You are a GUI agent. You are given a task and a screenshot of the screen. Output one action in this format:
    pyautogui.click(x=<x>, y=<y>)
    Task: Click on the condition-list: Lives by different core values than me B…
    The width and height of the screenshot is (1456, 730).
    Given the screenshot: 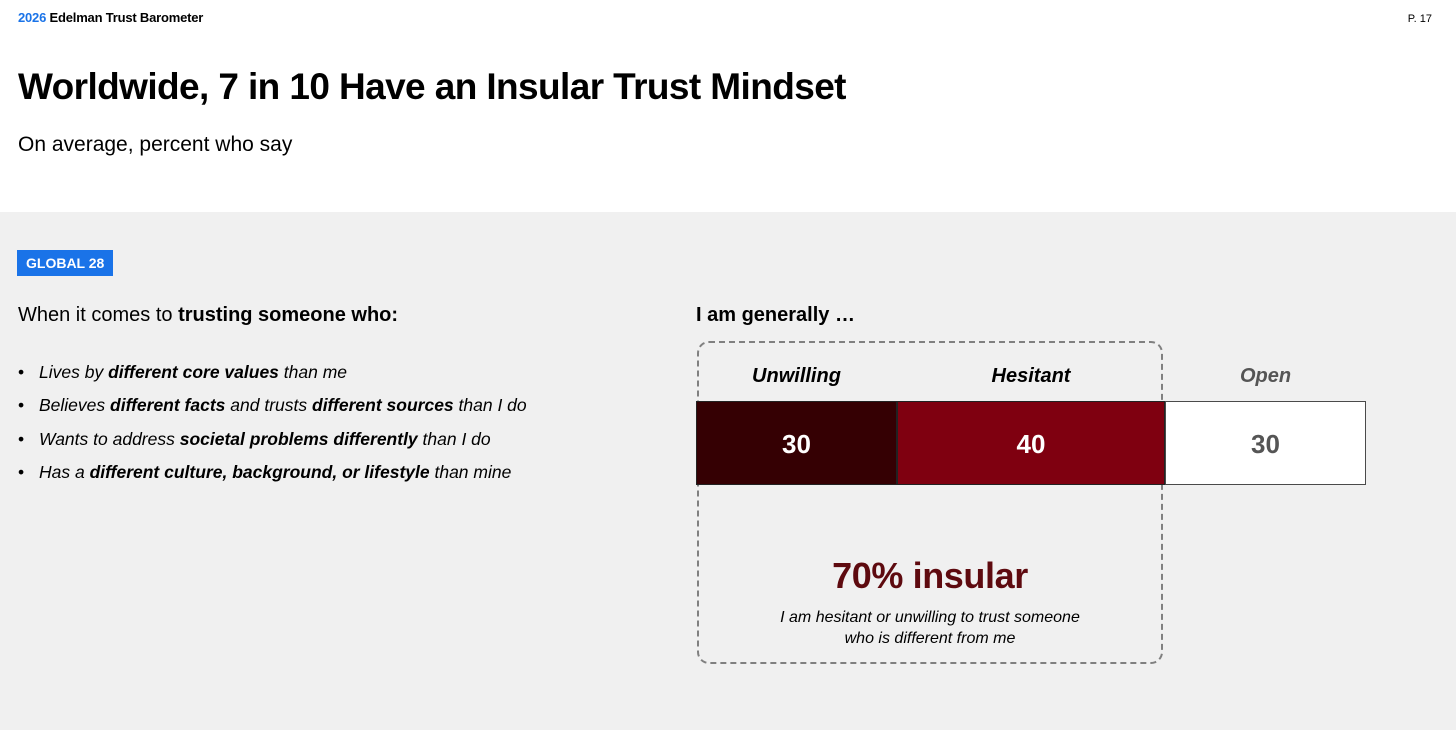 What is the action you would take?
    pyautogui.click(x=272, y=427)
    